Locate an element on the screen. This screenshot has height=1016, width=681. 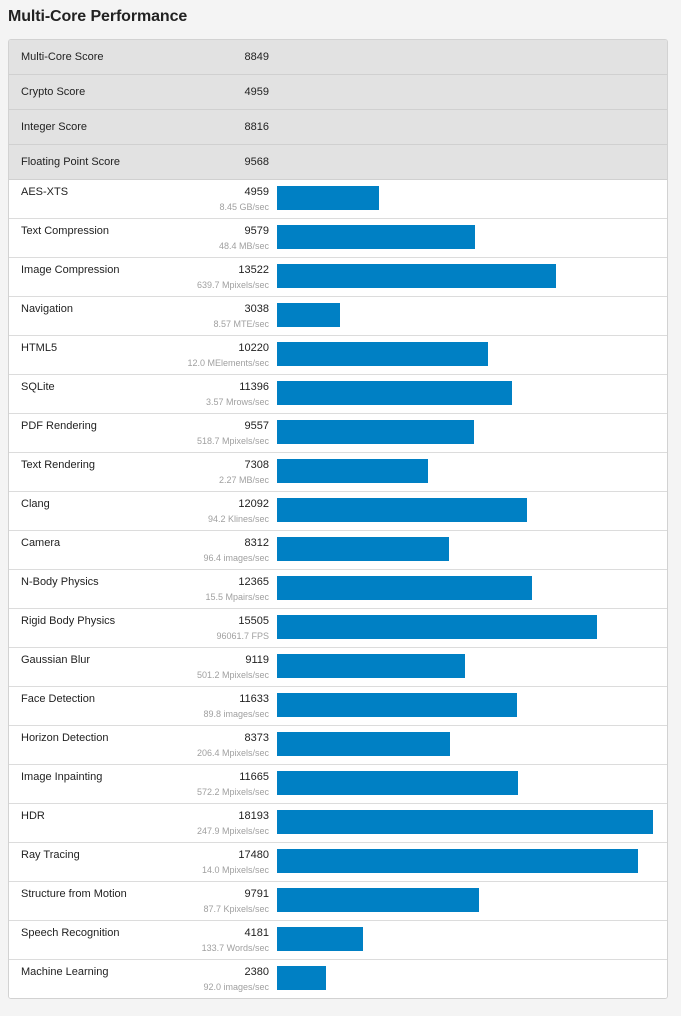
benchmark-row: Navigation 3038 8.57 MTE/sec is located at coordinates (338, 316).